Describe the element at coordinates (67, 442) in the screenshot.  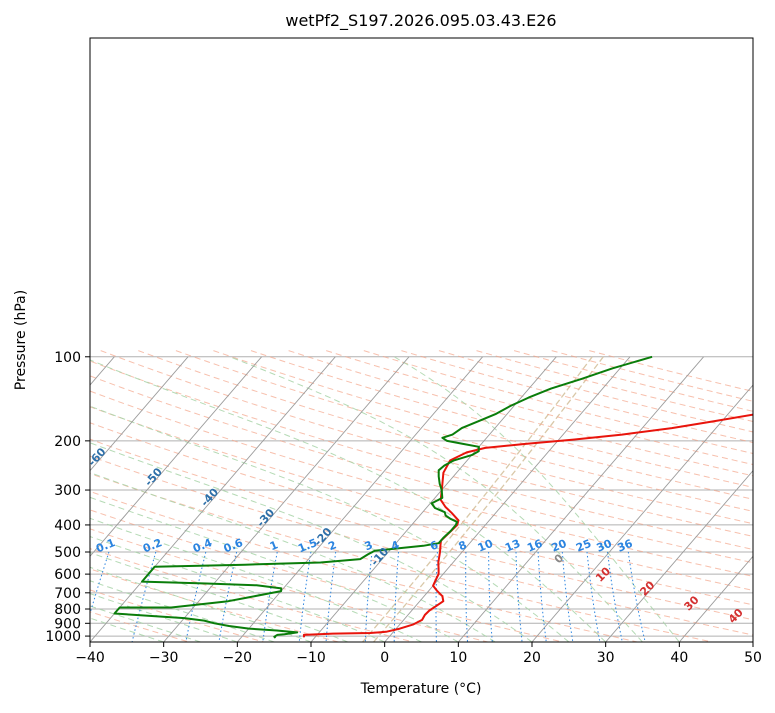
I see `y-tick-label: 200` at that location.